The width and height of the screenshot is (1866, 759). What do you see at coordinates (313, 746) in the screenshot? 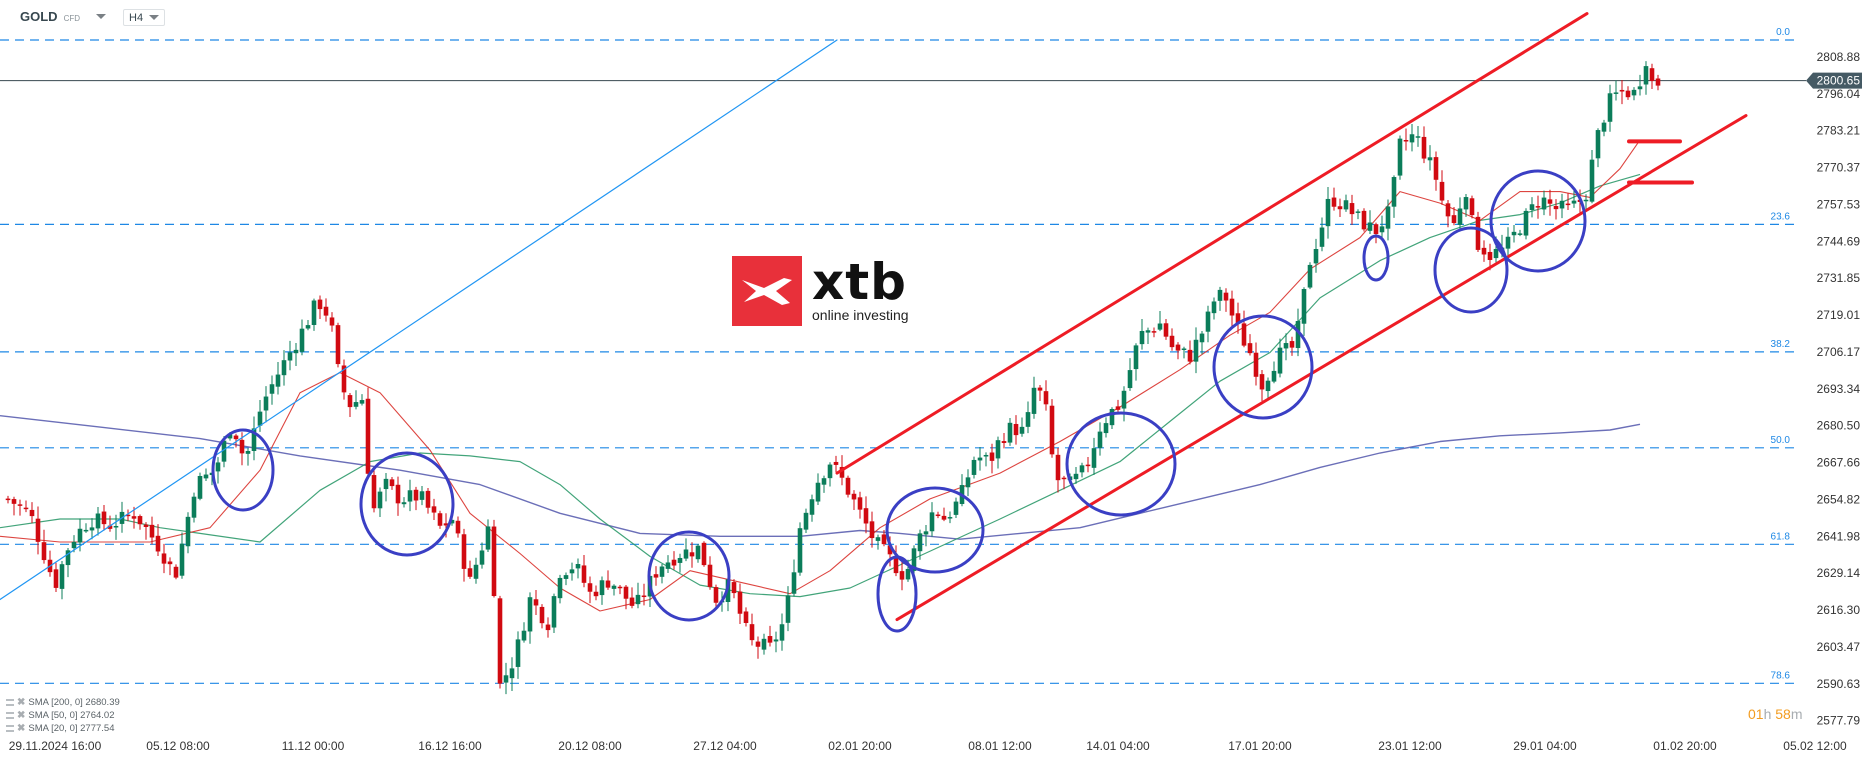
I see `x-axis-label: 11.12 00:00` at bounding box center [313, 746].